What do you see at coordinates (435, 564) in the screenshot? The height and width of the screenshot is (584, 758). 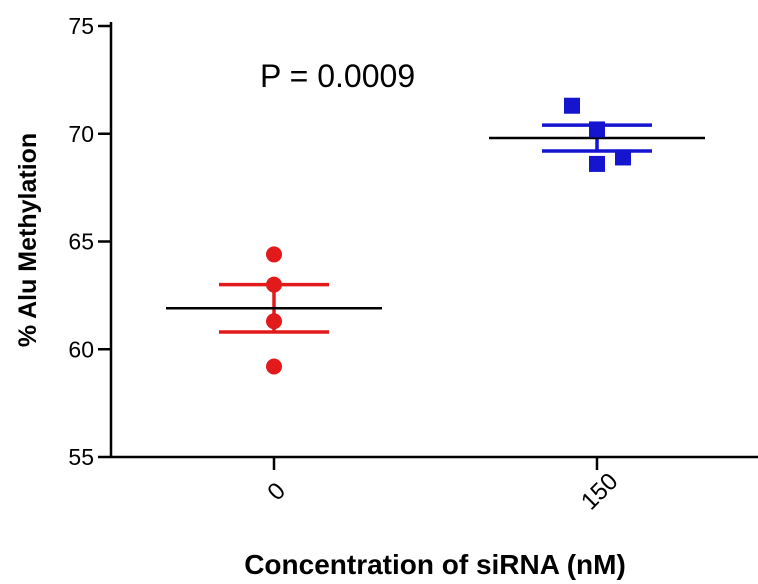 I see `x-axis-label: Concentration of siRNA (nM)` at bounding box center [435, 564].